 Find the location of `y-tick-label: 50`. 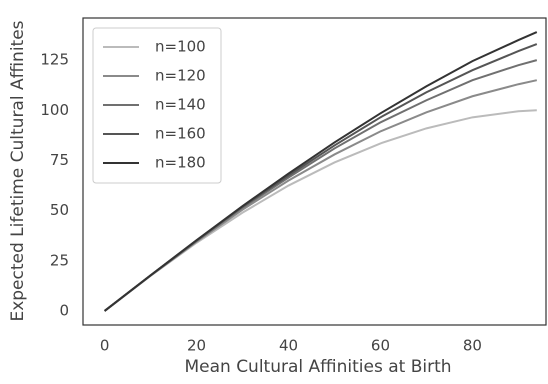

y-tick-label: 50 is located at coordinates (59, 210).